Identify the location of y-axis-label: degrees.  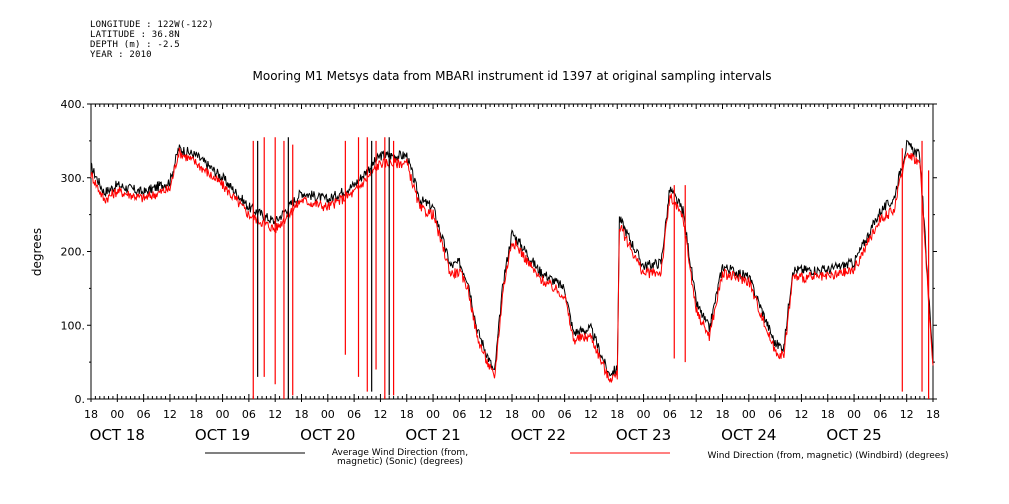
(37, 252).